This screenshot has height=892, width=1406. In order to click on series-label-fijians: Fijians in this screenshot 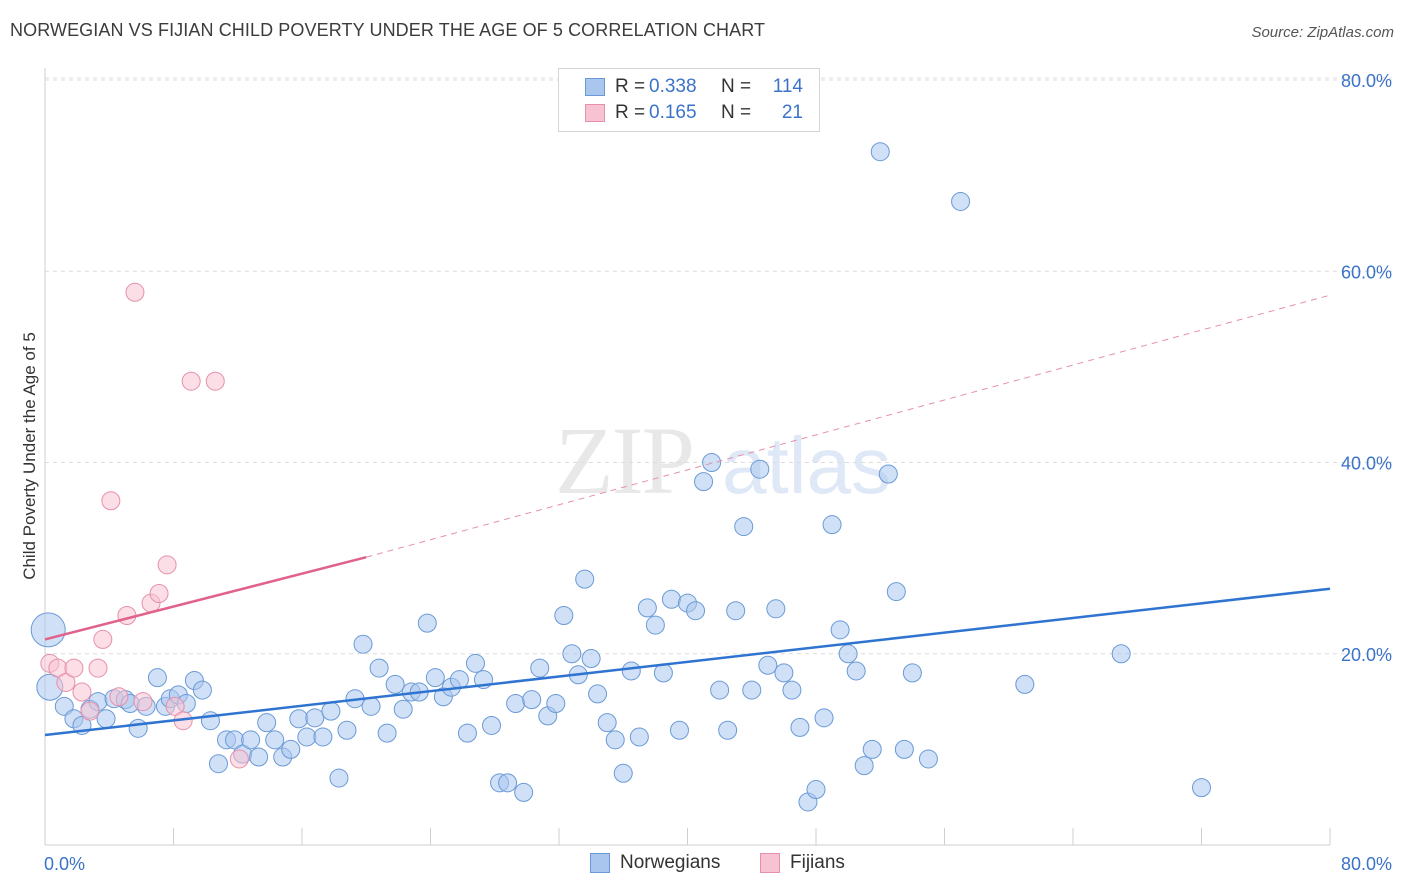, I will do `click(817, 862)`.